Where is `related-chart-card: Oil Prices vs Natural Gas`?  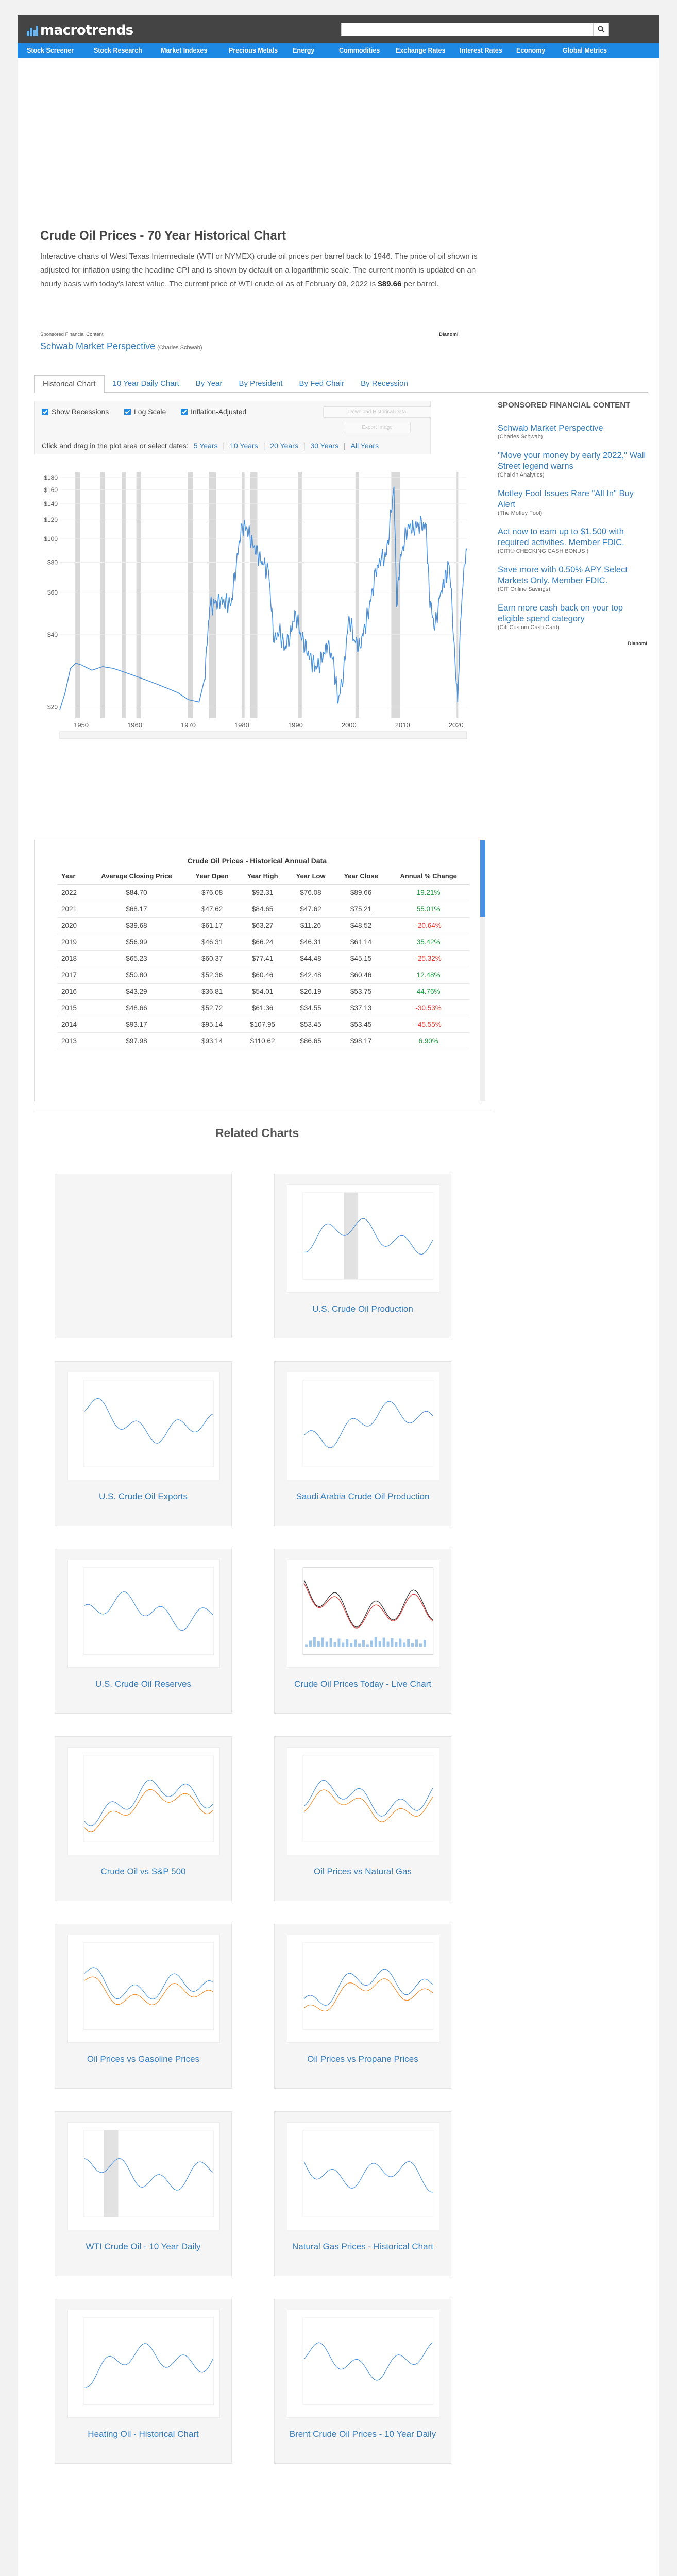
related-chart-card: Oil Prices vs Natural Gas is located at coordinates (362, 1818).